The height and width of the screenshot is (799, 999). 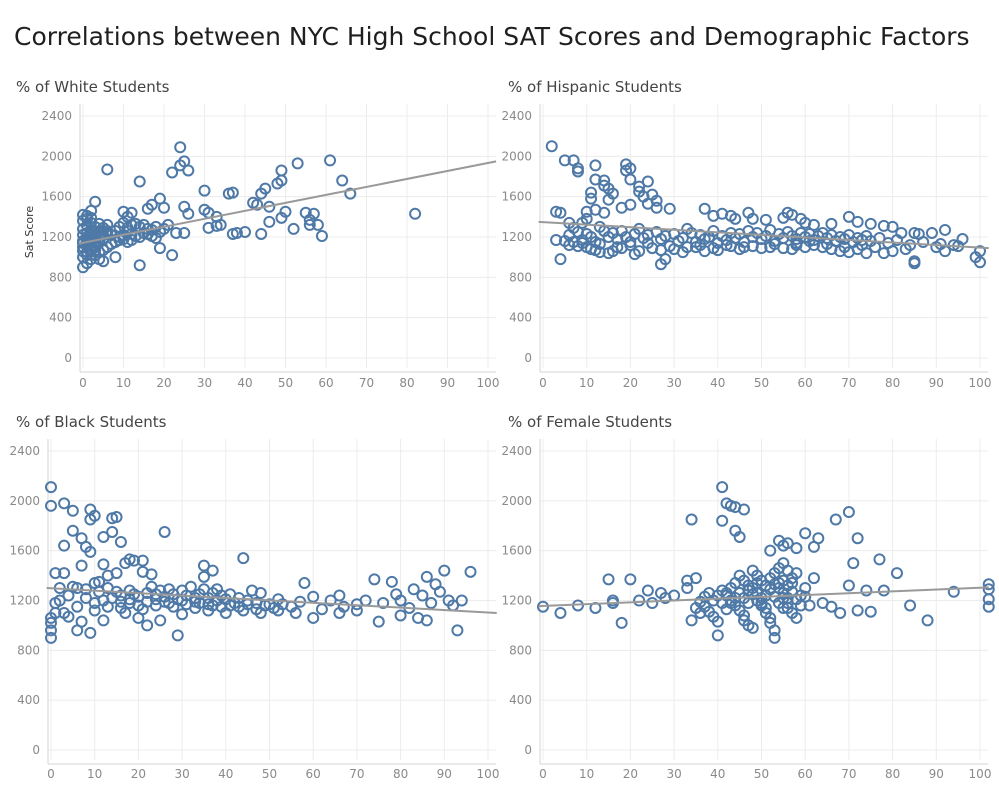 I want to click on panel-title-black: % of Black Students, so click(x=91, y=422).